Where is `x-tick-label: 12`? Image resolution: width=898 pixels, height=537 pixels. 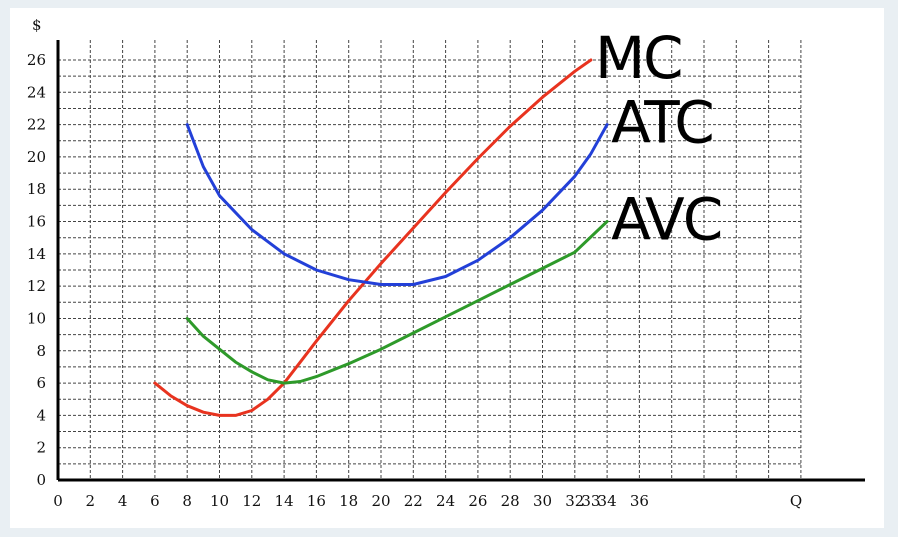
x-tick-label: 12 is located at coordinates (251, 501).